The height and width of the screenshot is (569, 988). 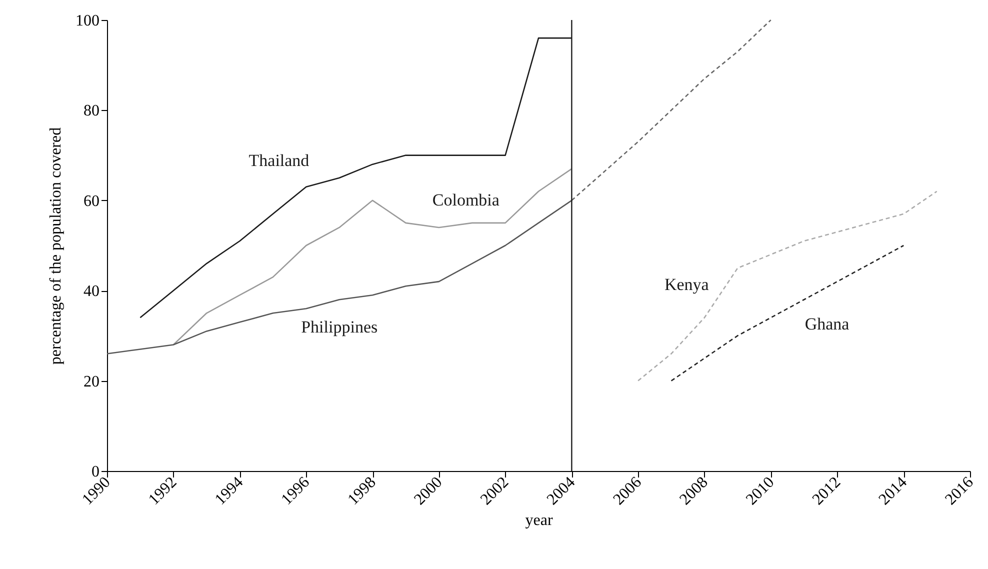 What do you see at coordinates (687, 284) in the screenshot?
I see `series-label: Kenya` at bounding box center [687, 284].